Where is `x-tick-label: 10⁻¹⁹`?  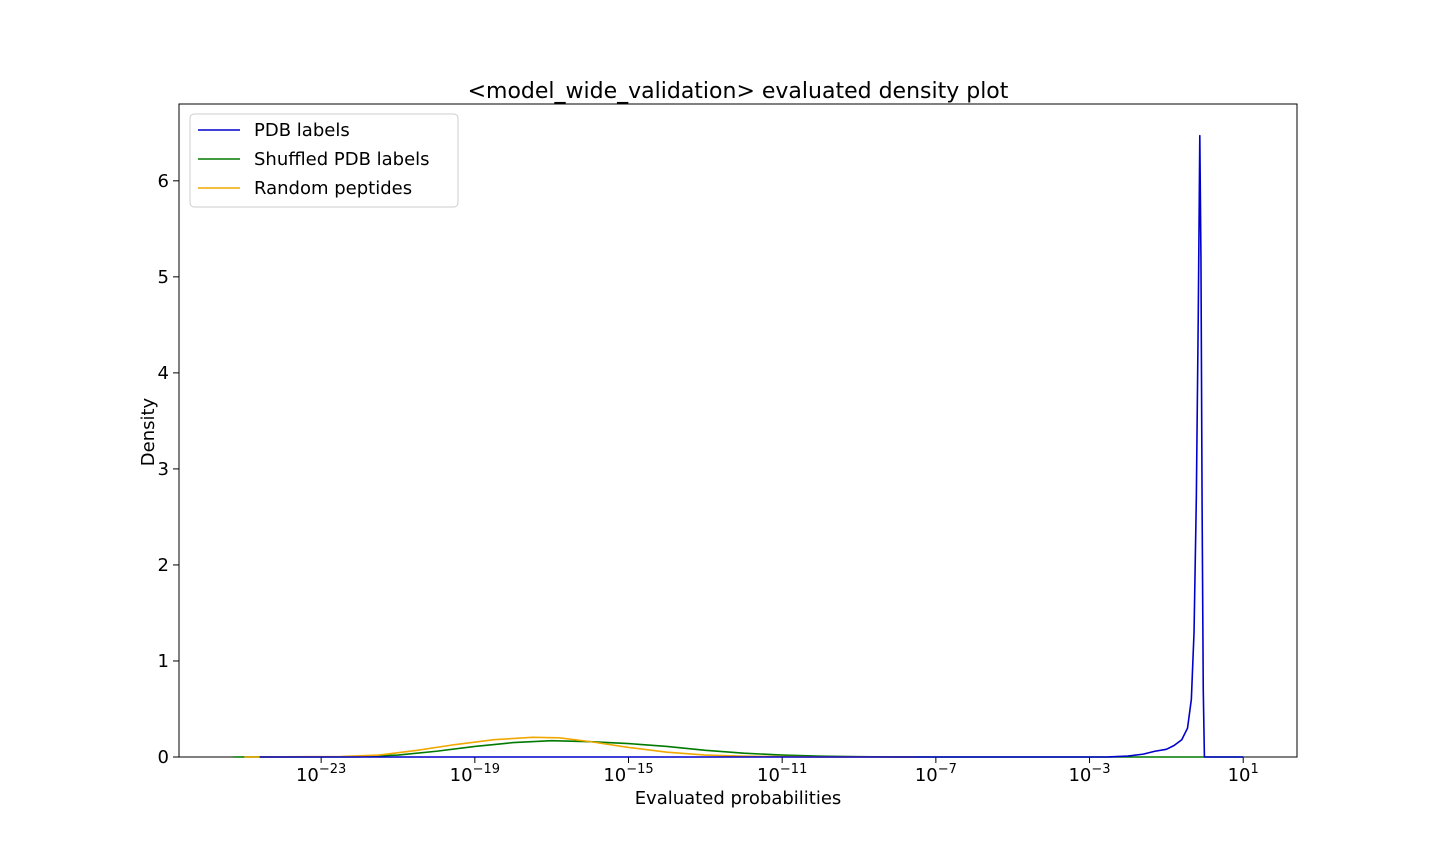 x-tick-label: 10⁻¹⁹ is located at coordinates (475, 774).